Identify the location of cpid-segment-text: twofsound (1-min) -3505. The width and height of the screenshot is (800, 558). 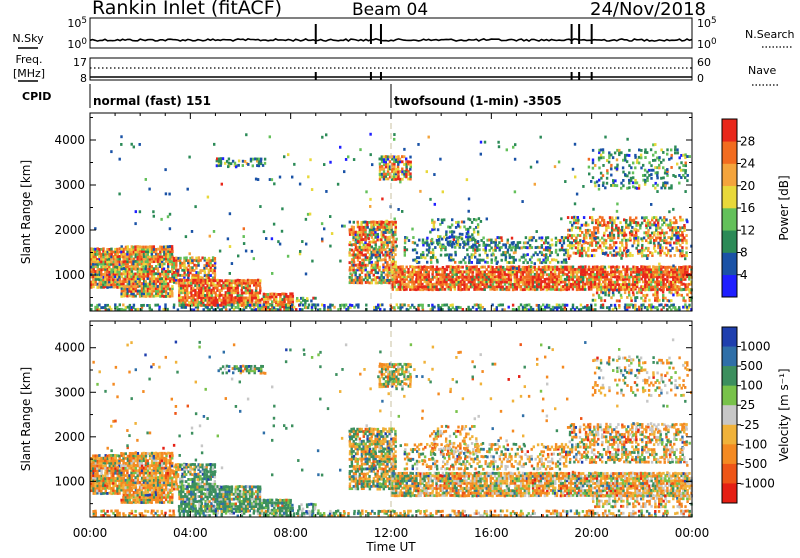
(478, 101).